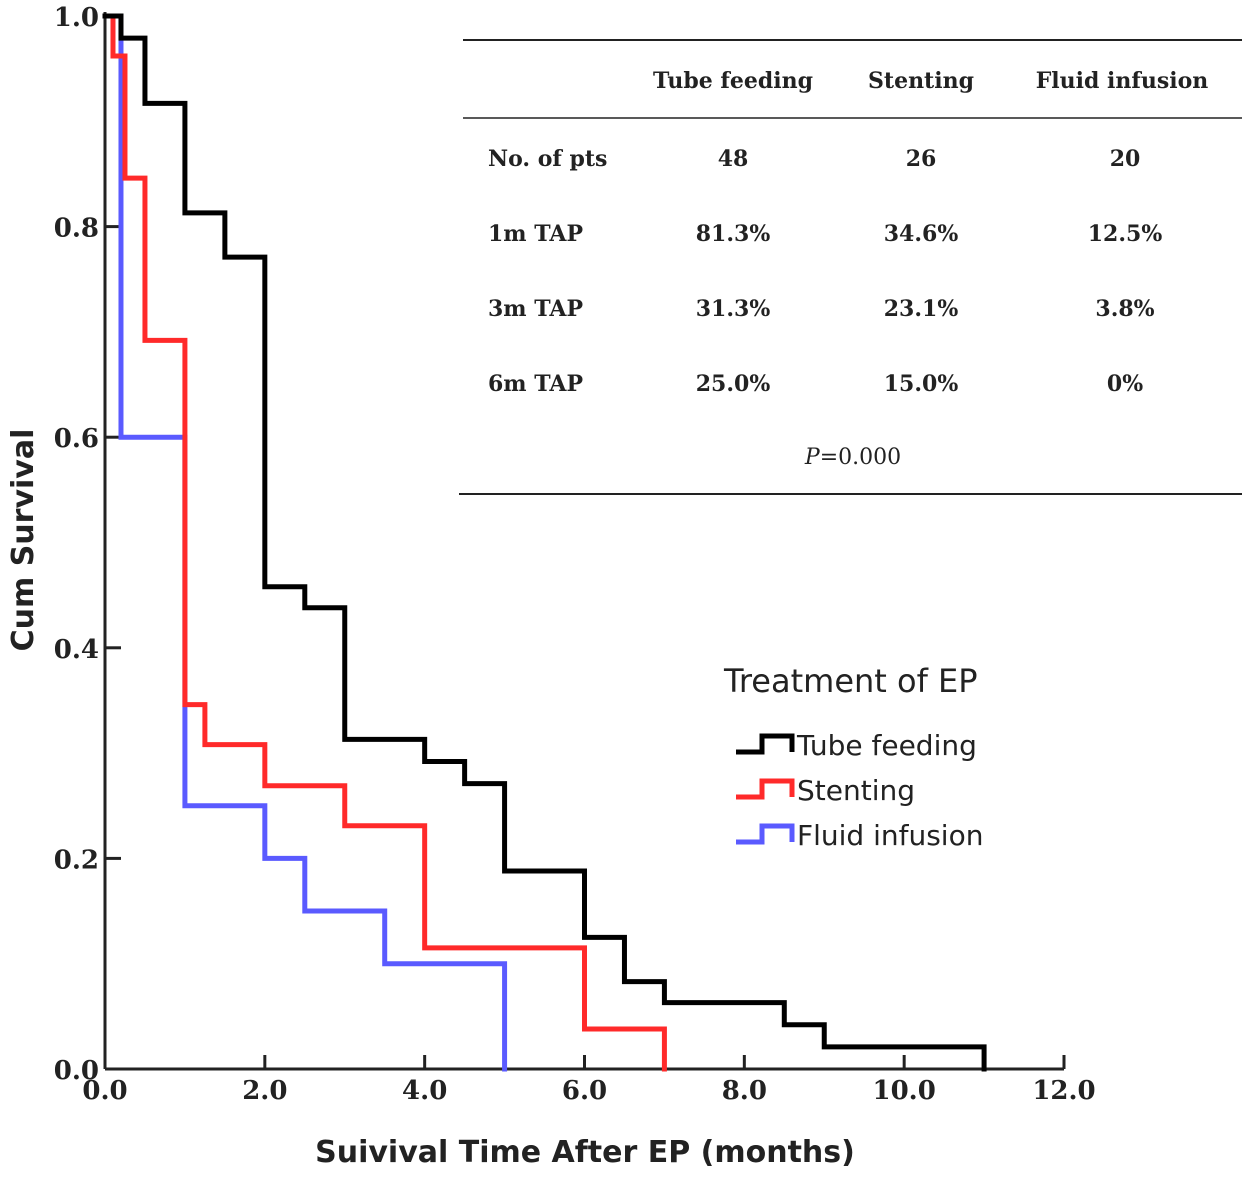 Image resolution: width=1250 pixels, height=1179 pixels. What do you see at coordinates (921, 159) in the screenshot?
I see `table-cell: 26` at bounding box center [921, 159].